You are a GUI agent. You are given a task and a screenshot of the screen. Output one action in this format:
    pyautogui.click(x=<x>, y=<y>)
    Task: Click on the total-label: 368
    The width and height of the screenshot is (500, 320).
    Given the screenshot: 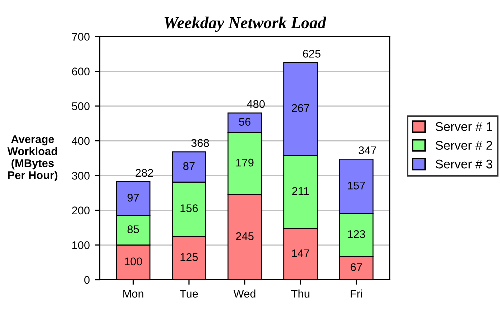 What is the action you would take?
    pyautogui.click(x=201, y=143)
    